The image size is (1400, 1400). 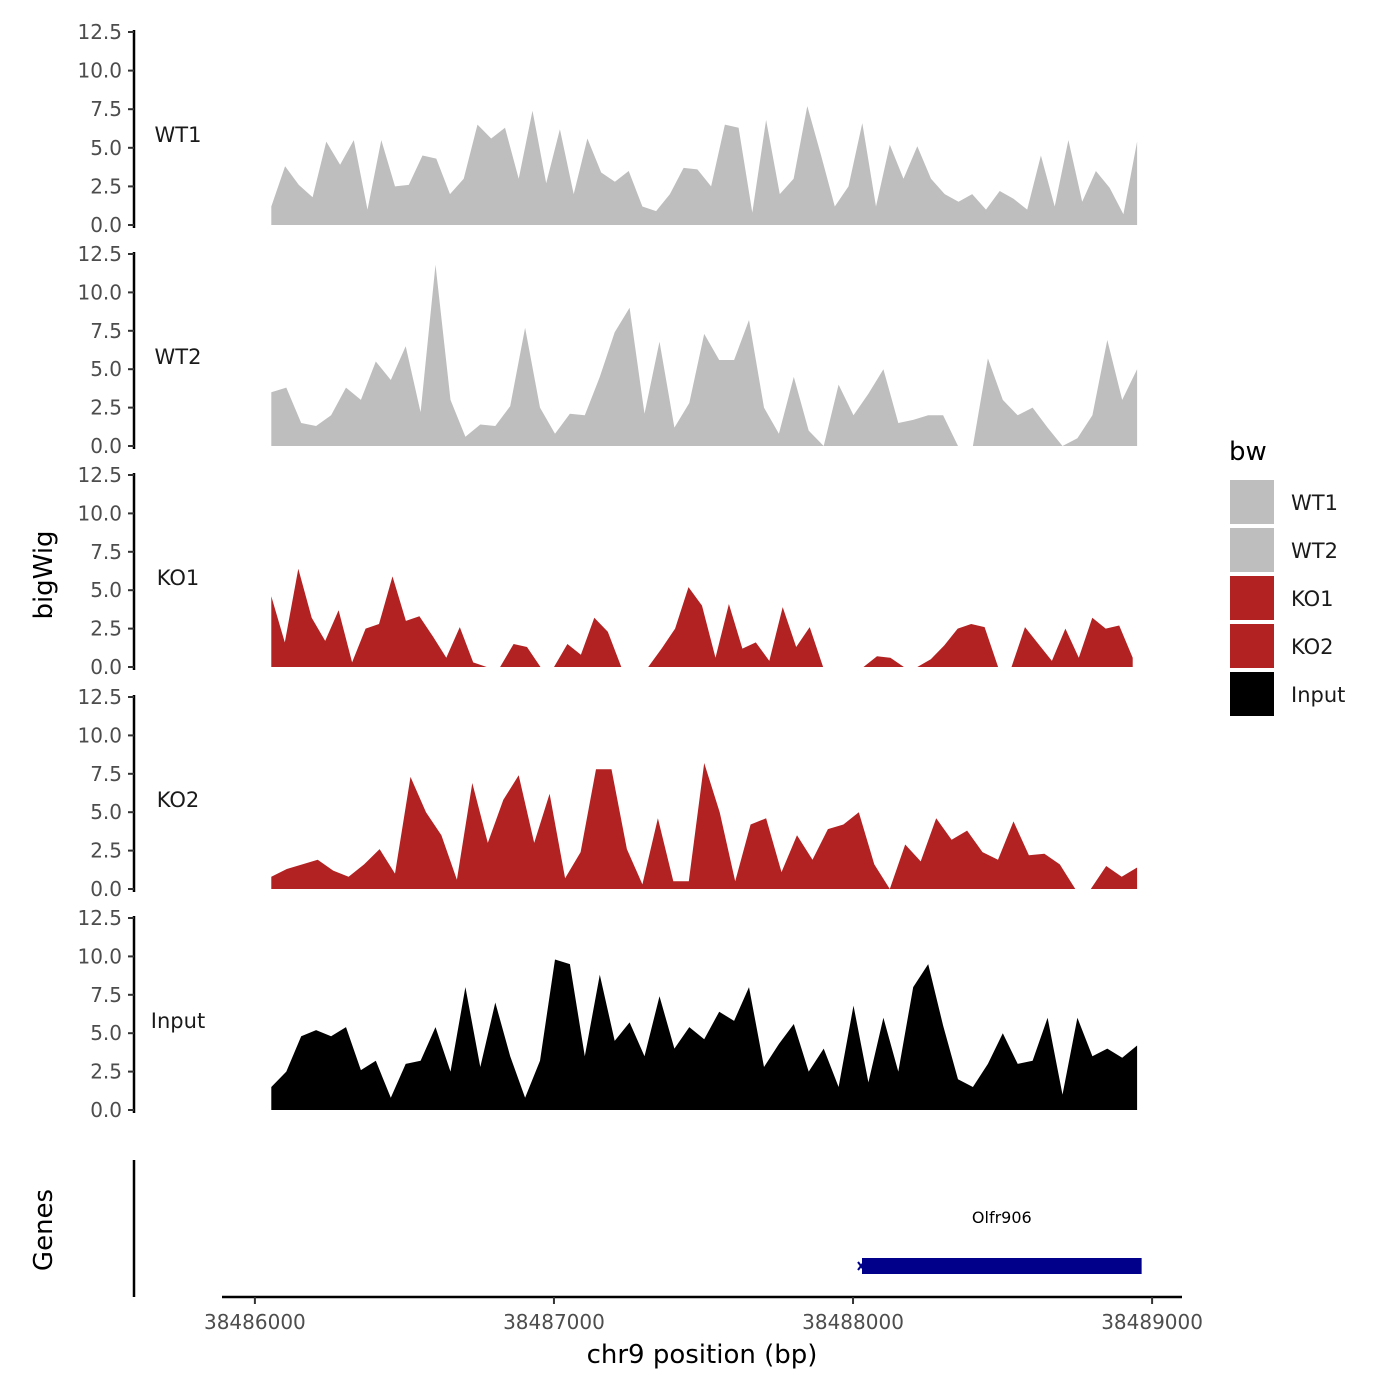 What do you see at coordinates (178, 578) in the screenshot?
I see `track-label: KO1` at bounding box center [178, 578].